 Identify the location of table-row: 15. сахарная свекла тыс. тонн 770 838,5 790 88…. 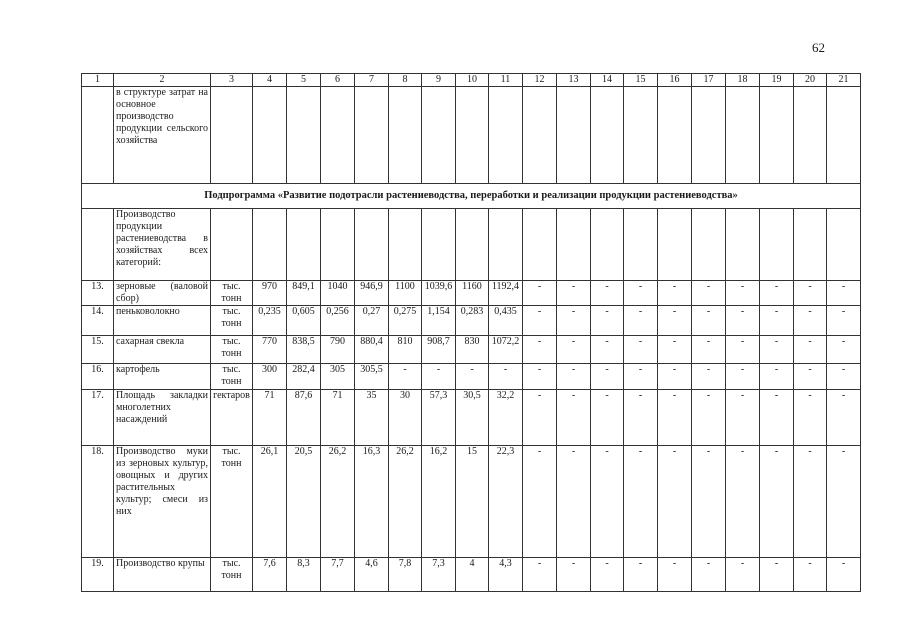
(471, 349).